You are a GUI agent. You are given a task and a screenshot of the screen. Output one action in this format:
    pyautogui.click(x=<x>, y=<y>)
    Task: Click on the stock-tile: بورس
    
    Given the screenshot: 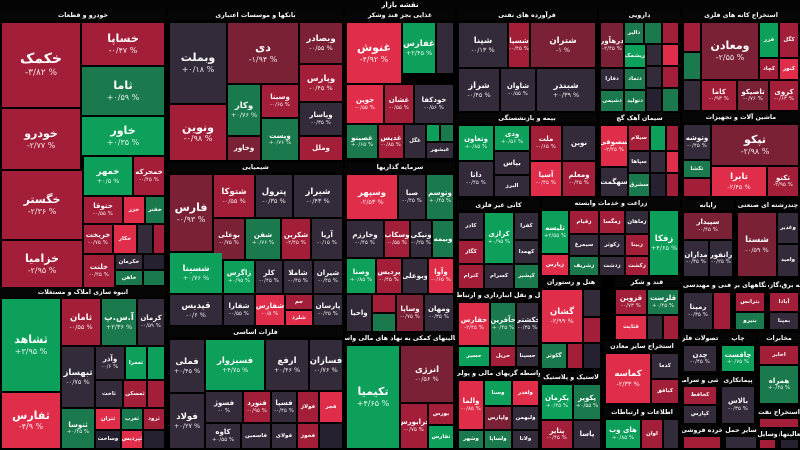 What is the action you would take?
    pyautogui.click(x=441, y=414)
    